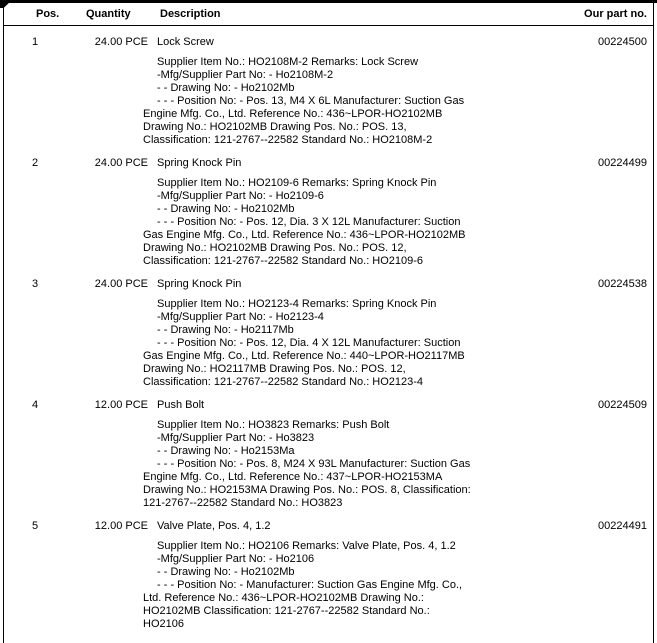 The height and width of the screenshot is (643, 657). Describe the element at coordinates (622, 526) in the screenshot. I see `row-part-number: 00224491` at that location.